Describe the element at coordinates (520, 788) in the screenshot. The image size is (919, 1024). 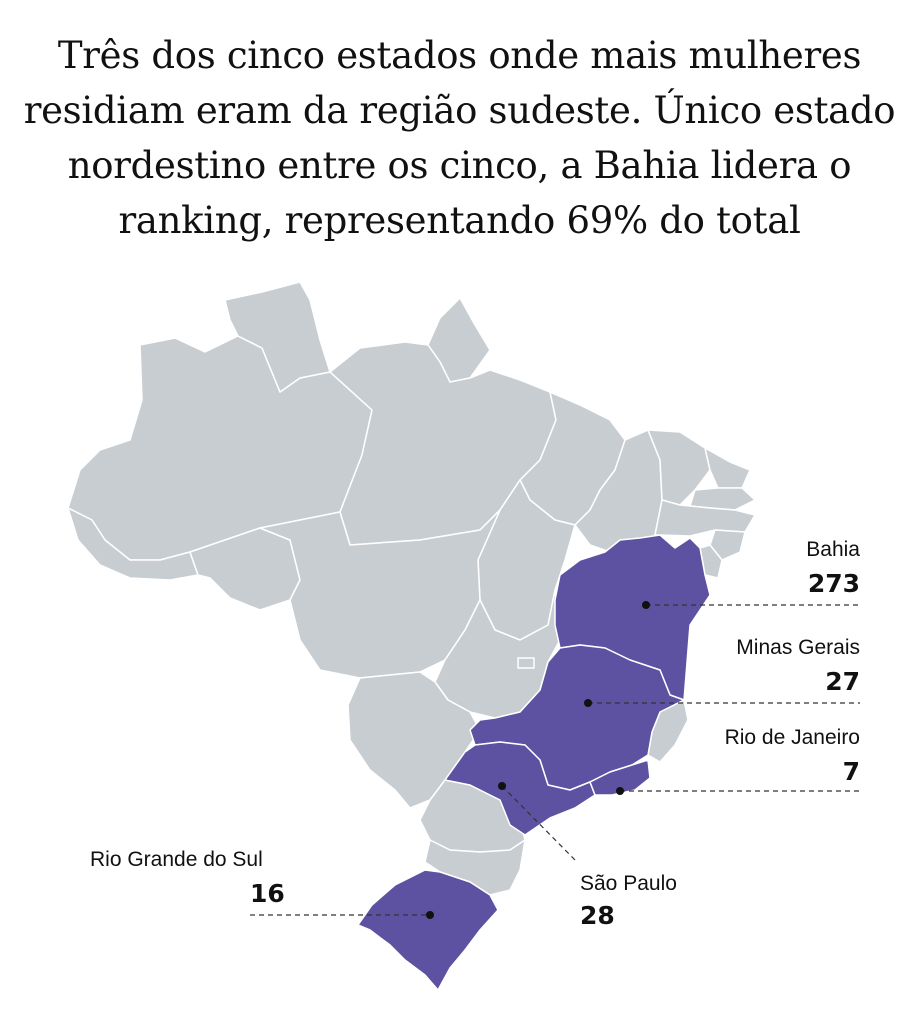
I see `state-sao-paulo` at that location.